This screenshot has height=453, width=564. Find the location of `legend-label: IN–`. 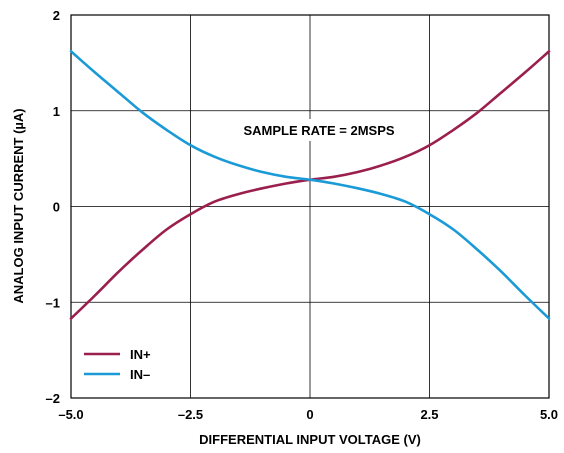

legend-label: IN– is located at coordinates (140, 374).